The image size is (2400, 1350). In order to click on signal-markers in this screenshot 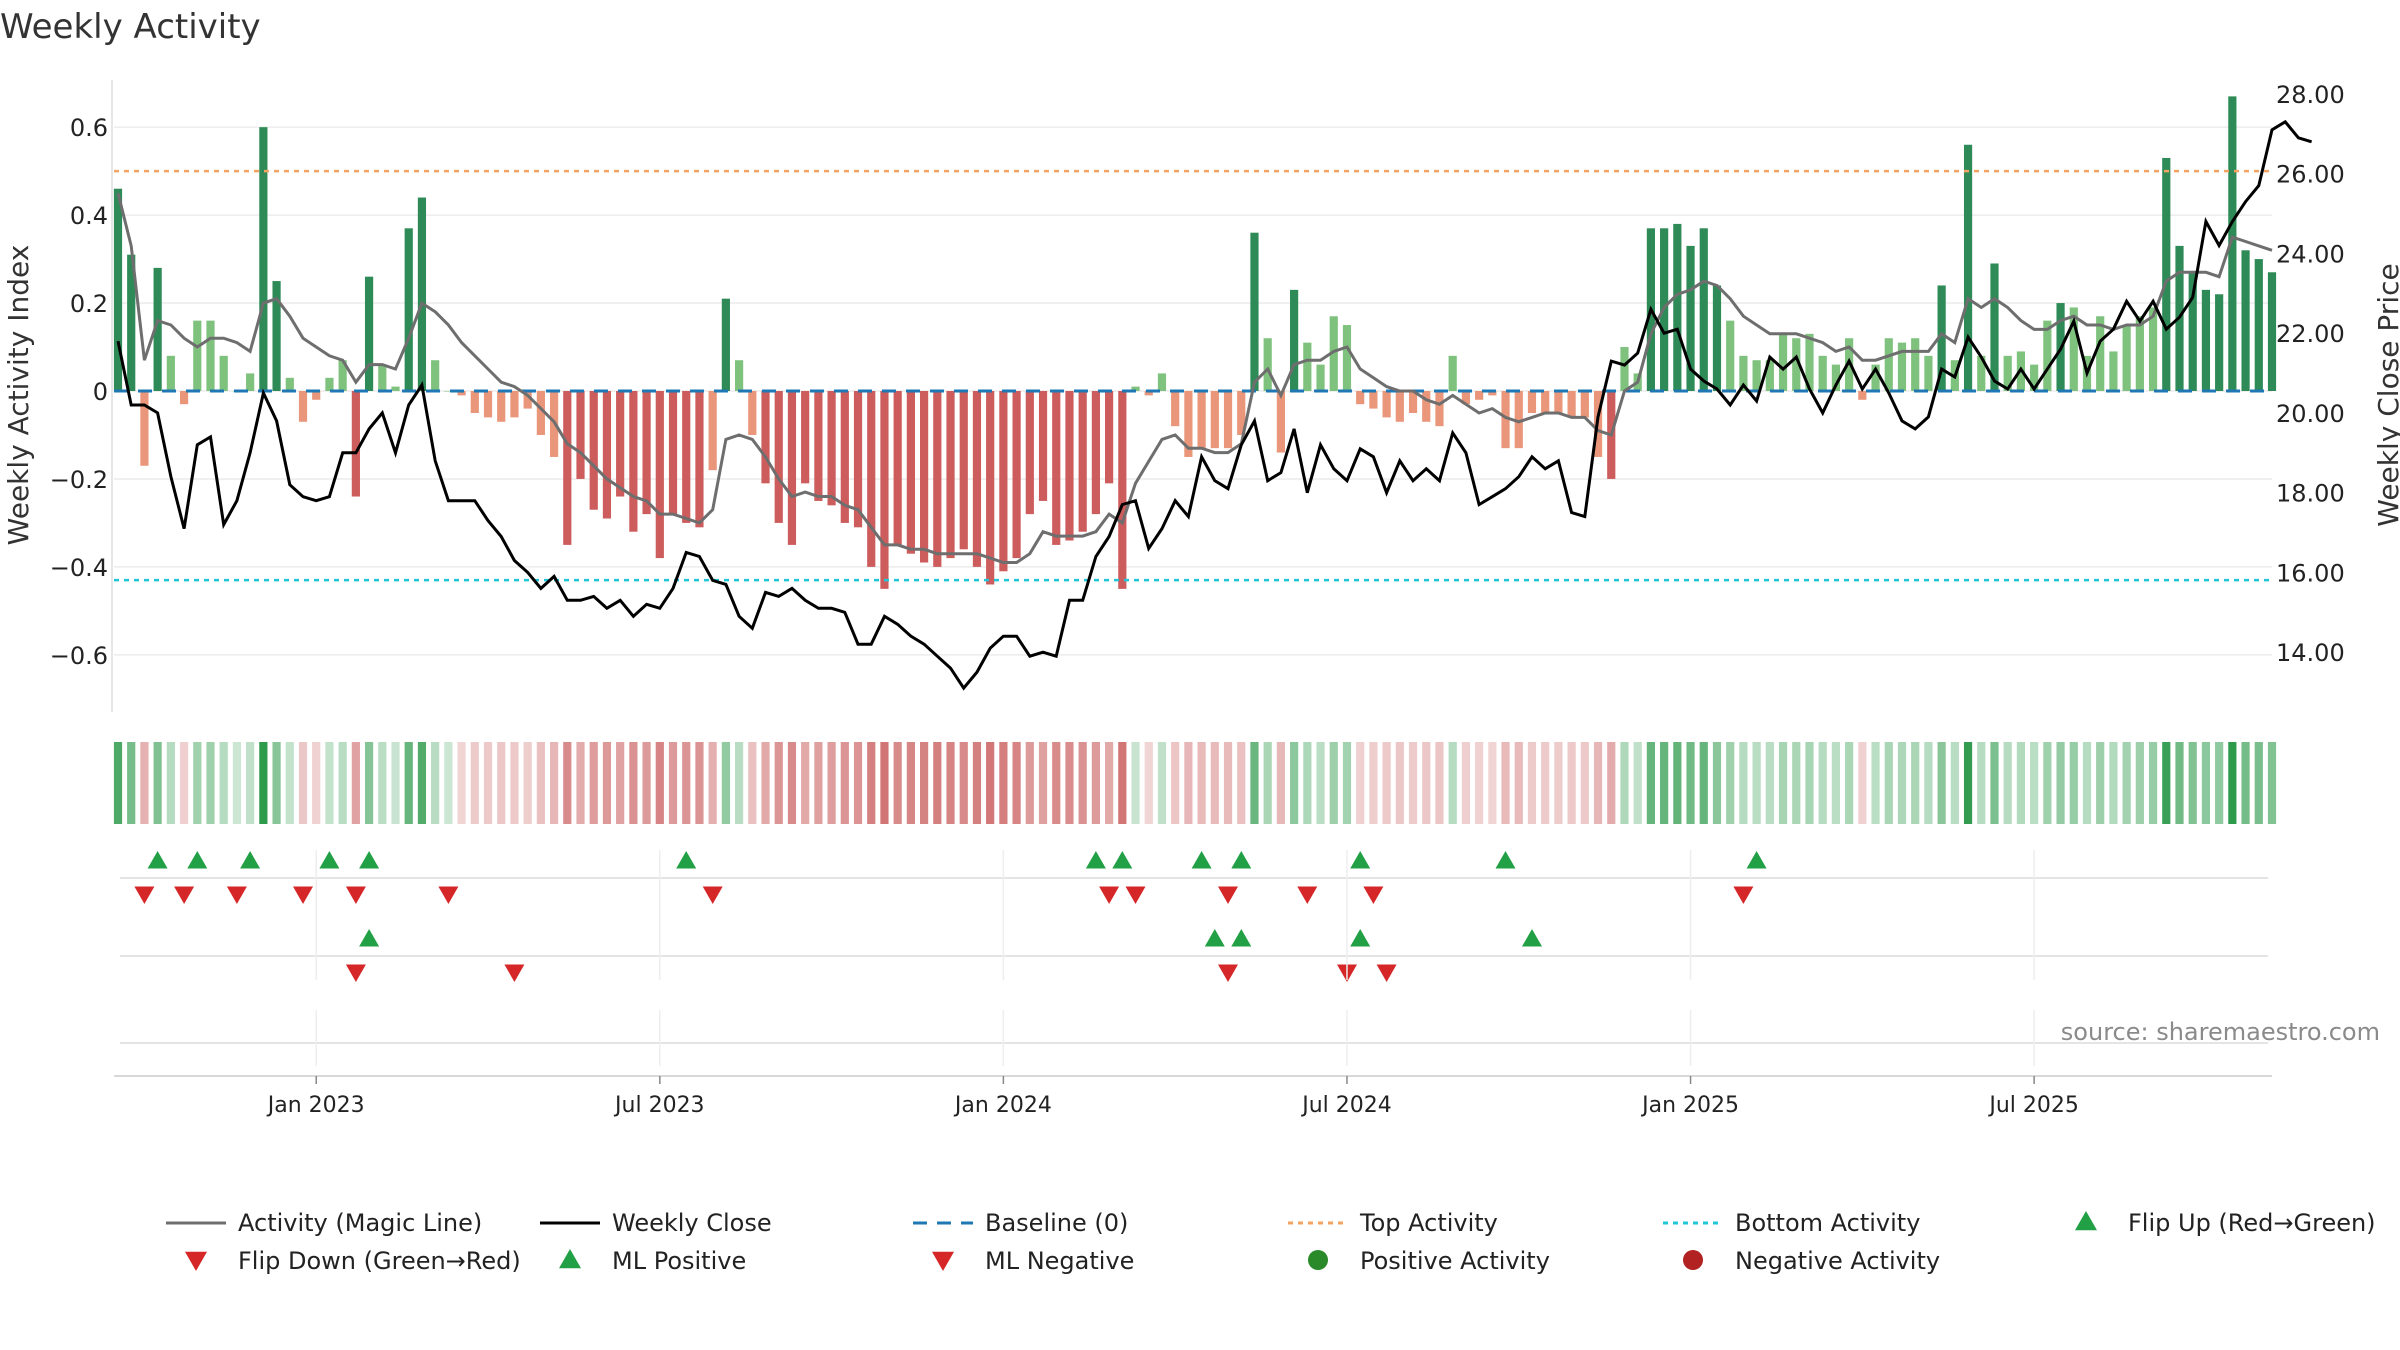, I will do `click(1194, 947)`.